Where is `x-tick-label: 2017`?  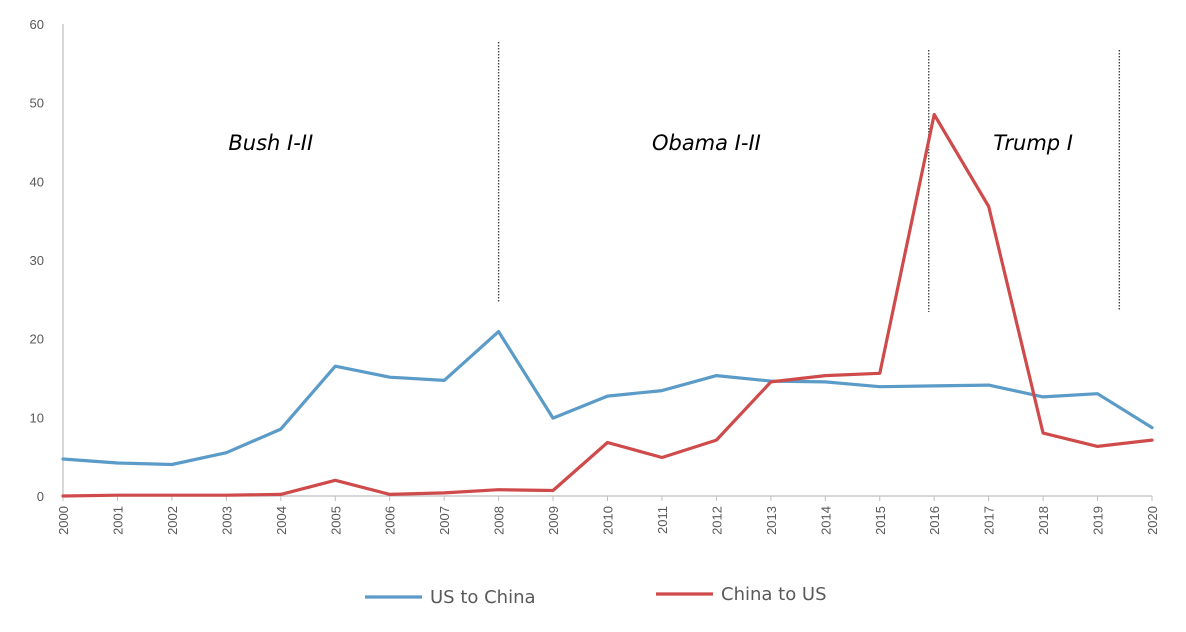
x-tick-label: 2017 is located at coordinates (989, 520).